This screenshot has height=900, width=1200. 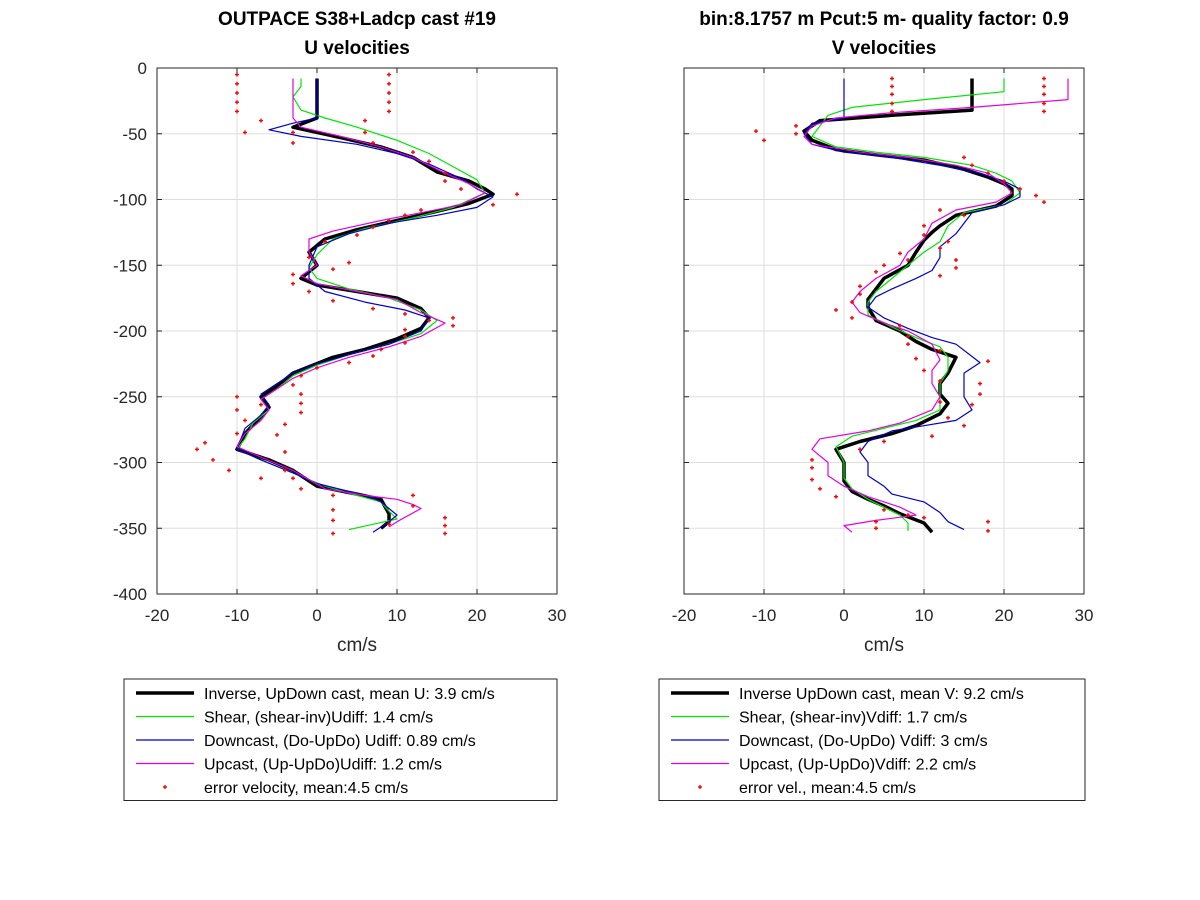 I want to click on legend-label-3: Upcast, (Up-UpDo)Udiff: 1.2 cm/s, so click(x=323, y=765).